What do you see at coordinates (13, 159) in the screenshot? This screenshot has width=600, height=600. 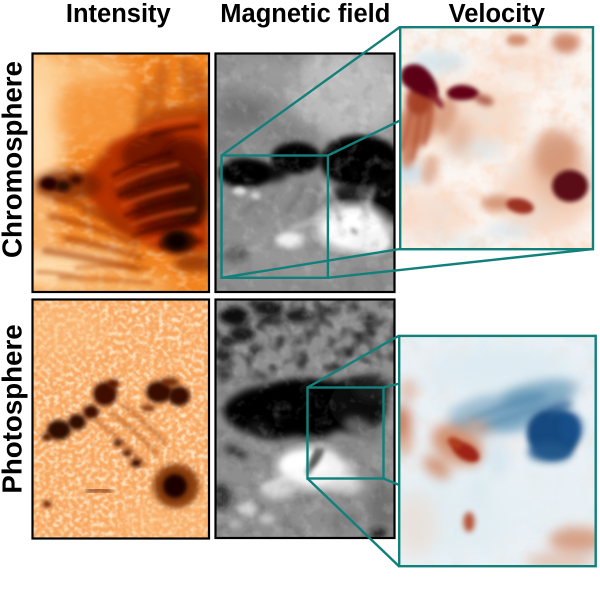 I see `svg-text: Chromosphere` at bounding box center [13, 159].